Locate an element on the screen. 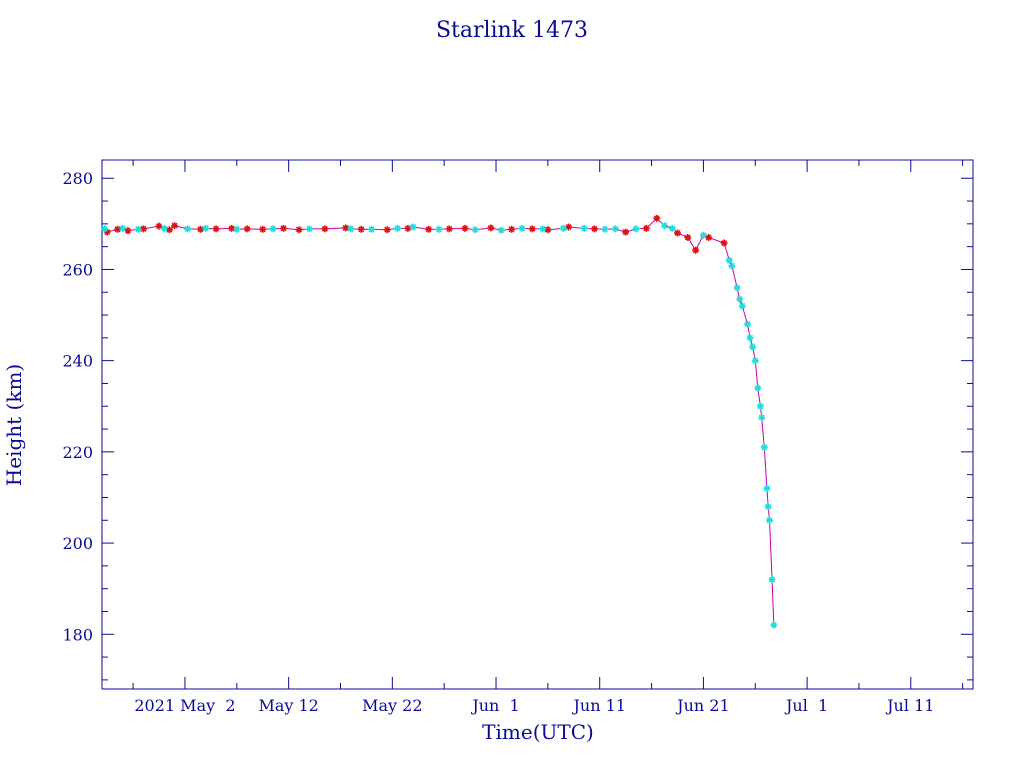 This screenshot has height=768, width=1024. y-axis-label: Height (km) is located at coordinates (14, 425).